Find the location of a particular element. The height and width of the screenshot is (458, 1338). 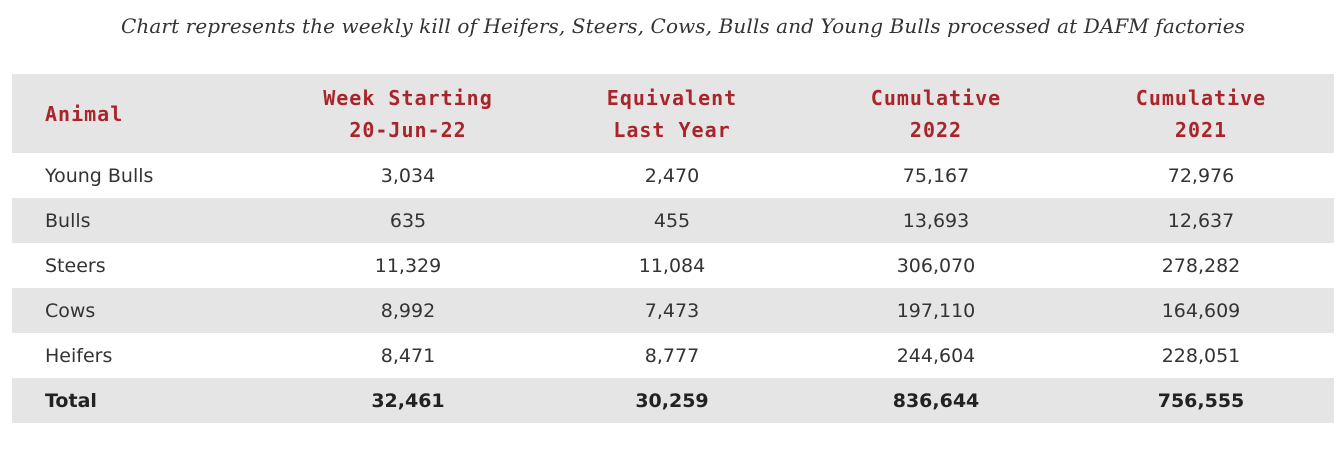

cell-cumulative-2022: 75,167 is located at coordinates (936, 175).